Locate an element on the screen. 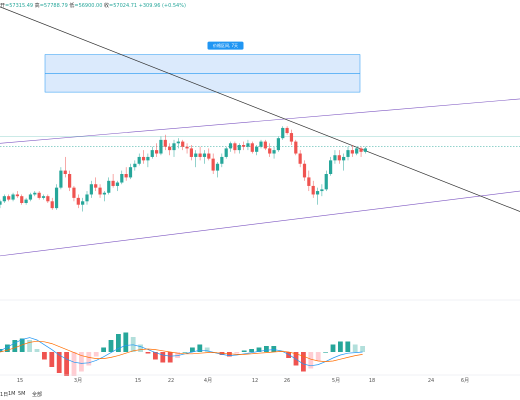  ohlc-close-value: 57024.71 is located at coordinates (125, 6).